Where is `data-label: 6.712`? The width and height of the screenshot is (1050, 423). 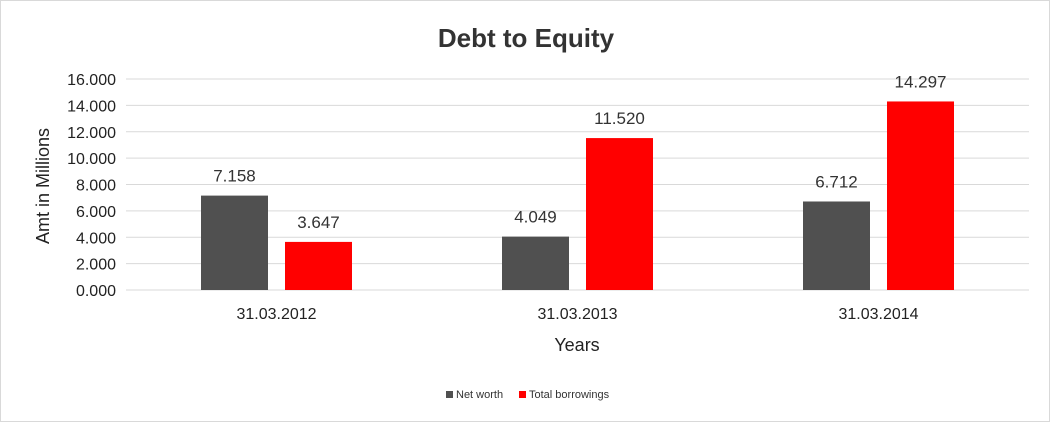
data-label: 6.712 is located at coordinates (836, 181).